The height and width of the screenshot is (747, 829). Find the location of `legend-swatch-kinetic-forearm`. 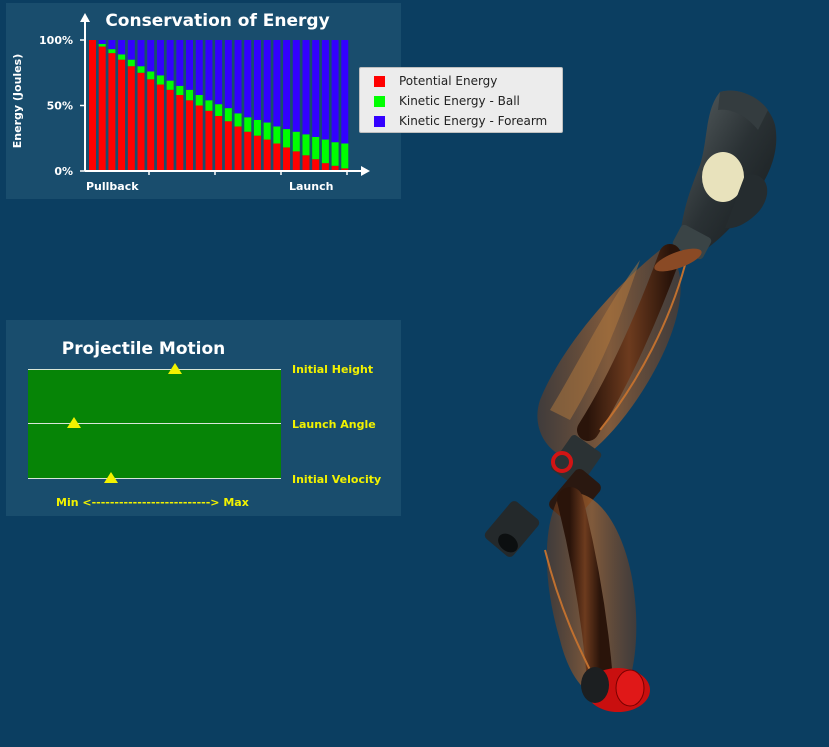

legend-swatch-kinetic-forearm is located at coordinates (379, 121).